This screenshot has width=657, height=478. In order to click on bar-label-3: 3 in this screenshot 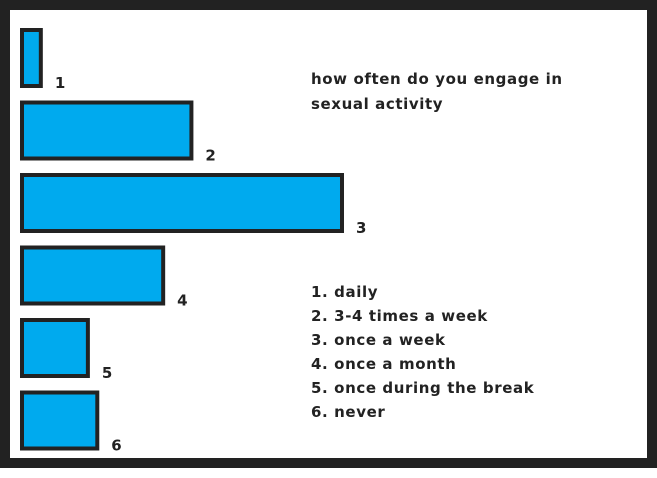, I will do `click(361, 228)`.